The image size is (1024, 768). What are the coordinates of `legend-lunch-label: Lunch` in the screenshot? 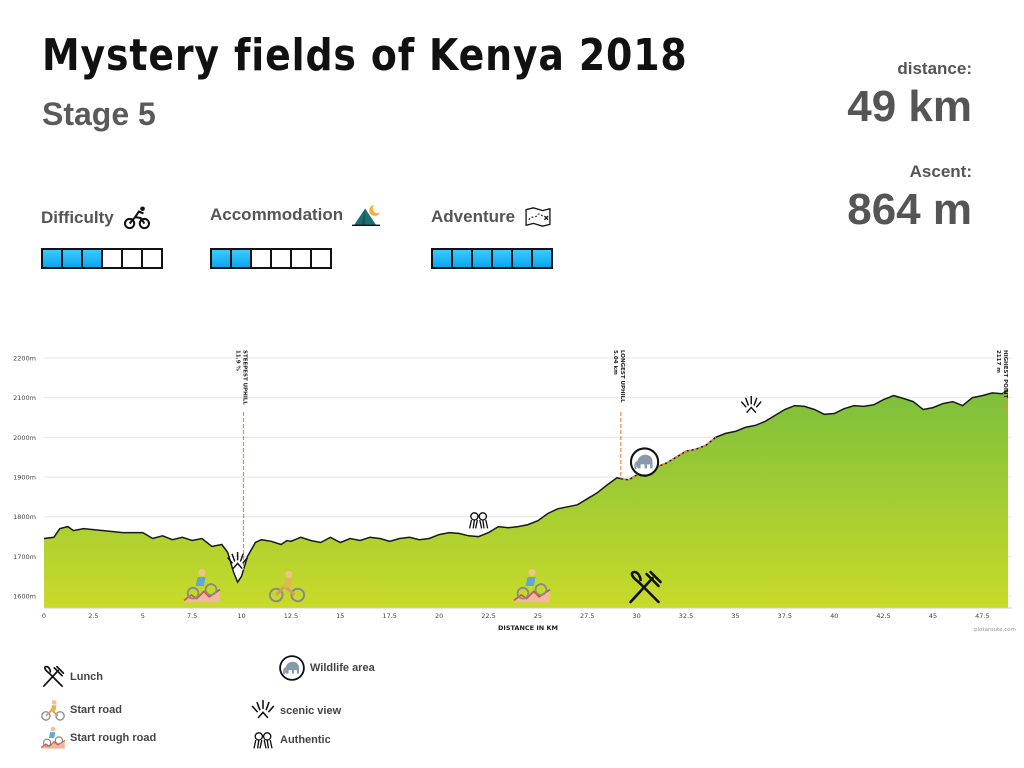 It's located at (86, 677).